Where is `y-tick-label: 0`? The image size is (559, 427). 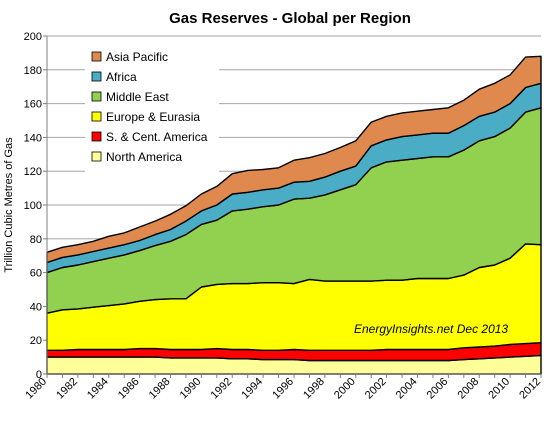 y-tick-label: 0 is located at coordinates (39, 375).